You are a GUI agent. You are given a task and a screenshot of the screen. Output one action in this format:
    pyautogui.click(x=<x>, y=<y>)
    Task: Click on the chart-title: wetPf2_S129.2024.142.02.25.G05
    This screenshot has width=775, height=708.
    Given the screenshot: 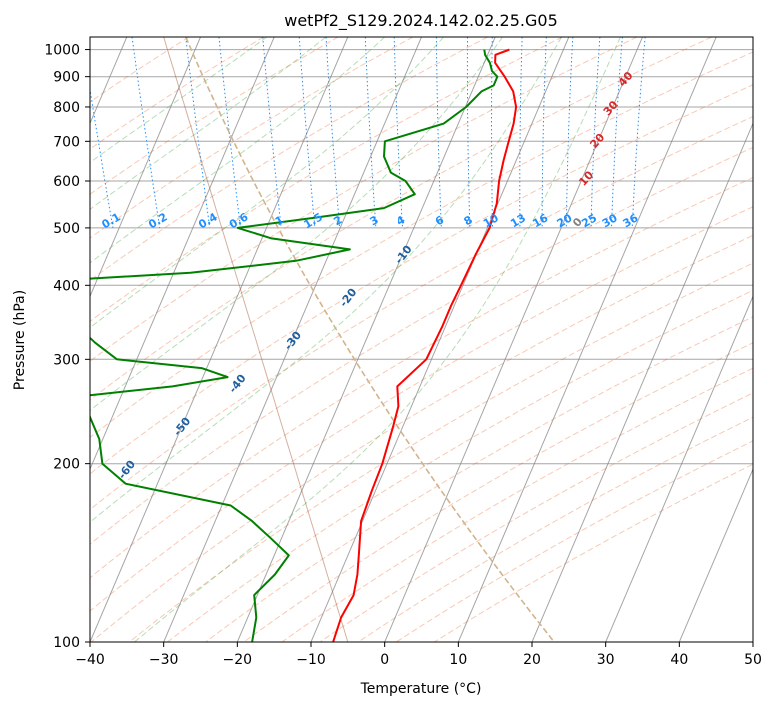 What is the action you would take?
    pyautogui.click(x=421, y=21)
    